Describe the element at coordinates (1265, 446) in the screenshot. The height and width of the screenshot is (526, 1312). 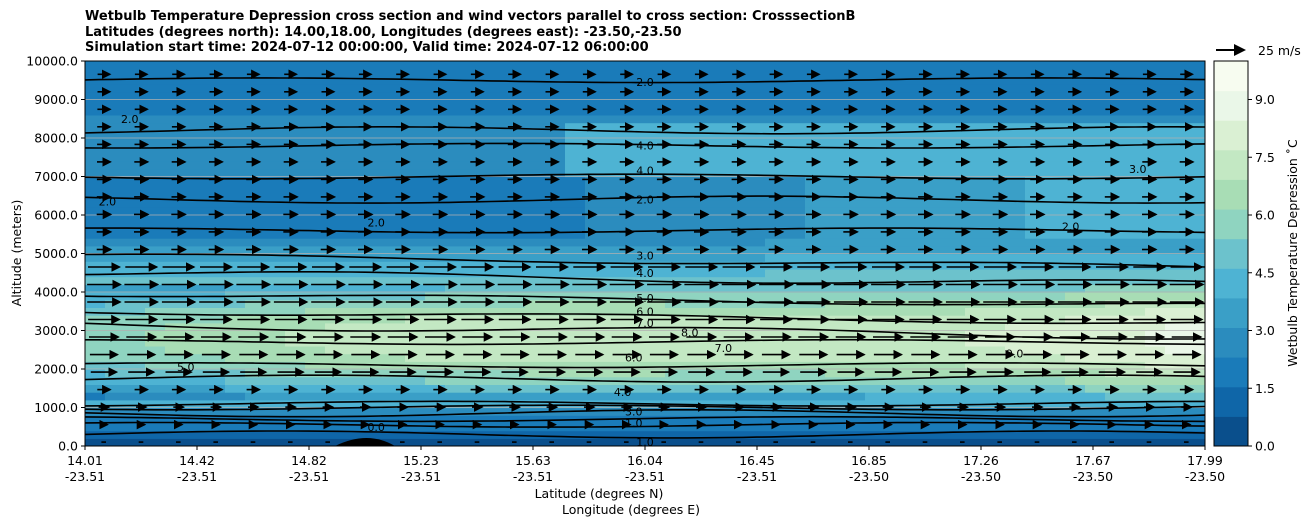
I see `colorbar-tick-label: 0.0` at that location.